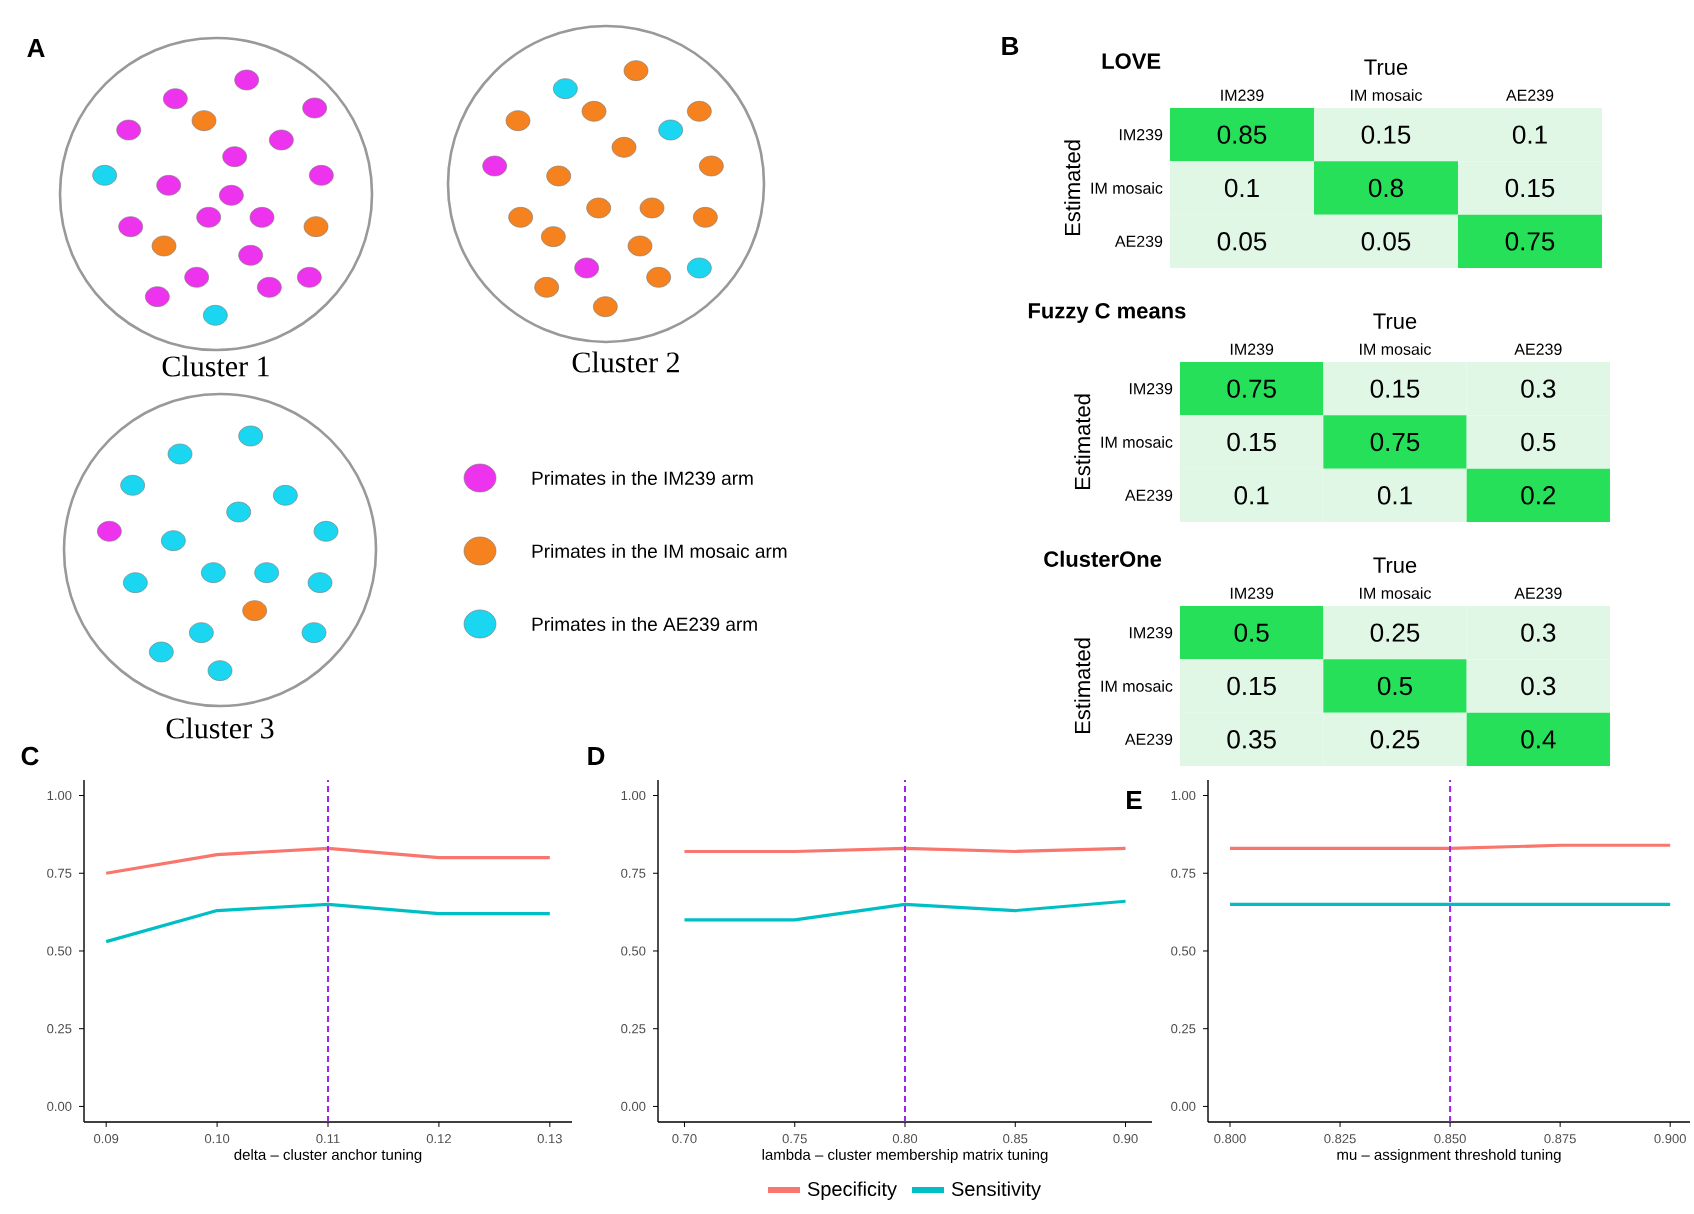 This screenshot has height=1214, width=1694. What do you see at coordinates (220, 728) in the screenshot?
I see `text: Cluster 3` at bounding box center [220, 728].